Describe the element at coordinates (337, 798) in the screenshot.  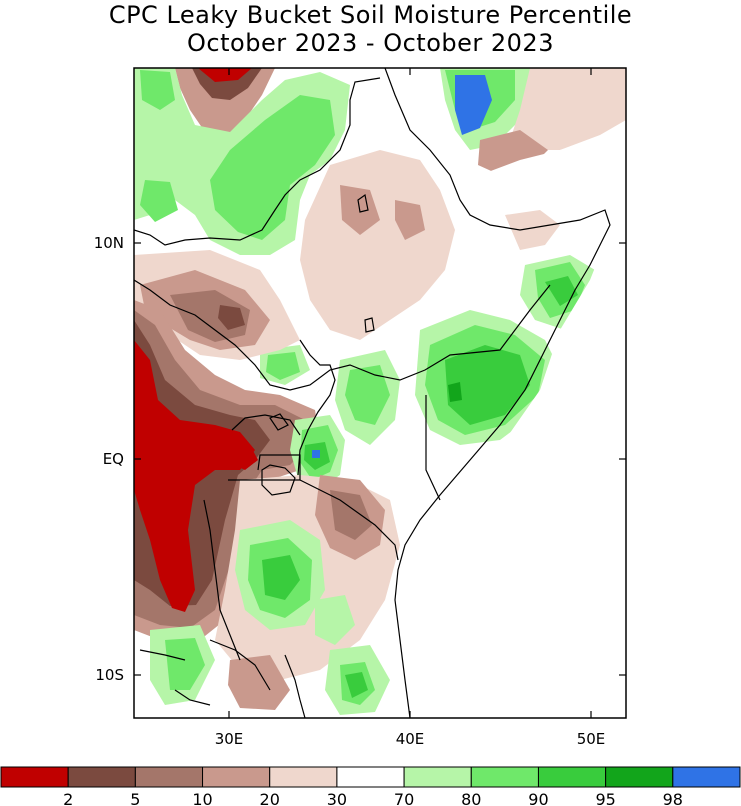
I see `colorbar-label: 30` at that location.